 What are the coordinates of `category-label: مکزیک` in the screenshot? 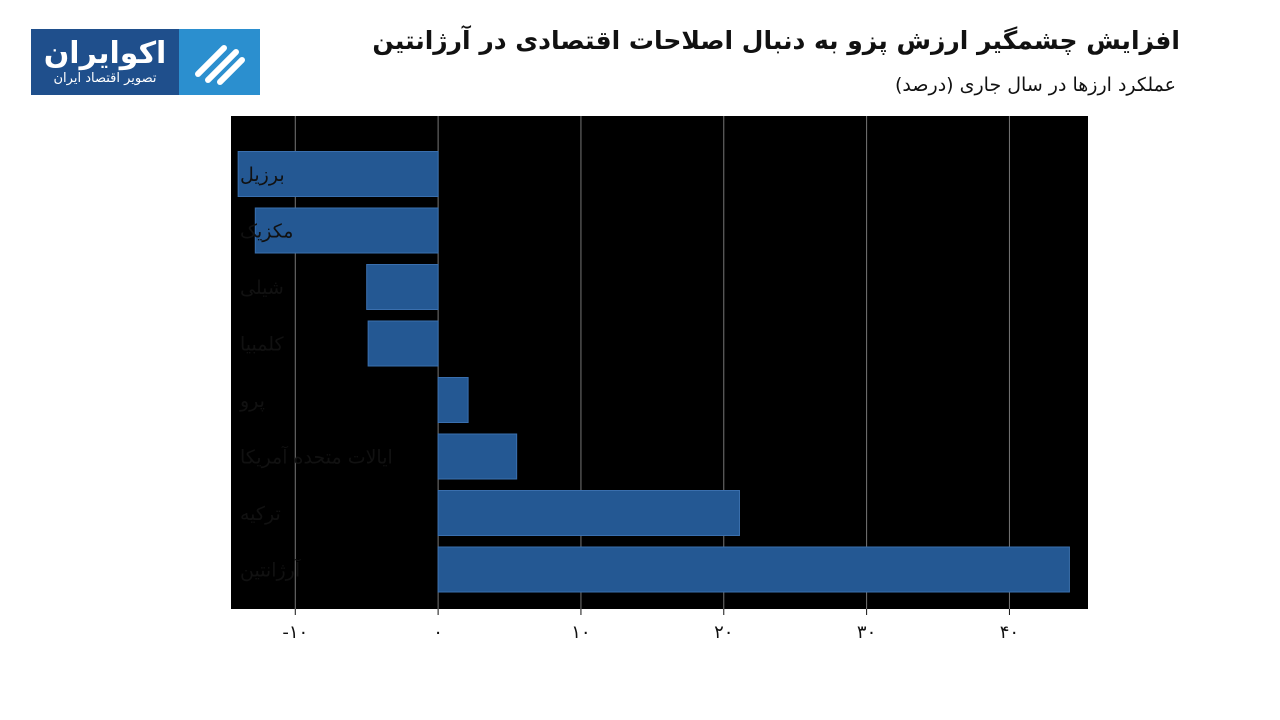 It's located at (266, 232).